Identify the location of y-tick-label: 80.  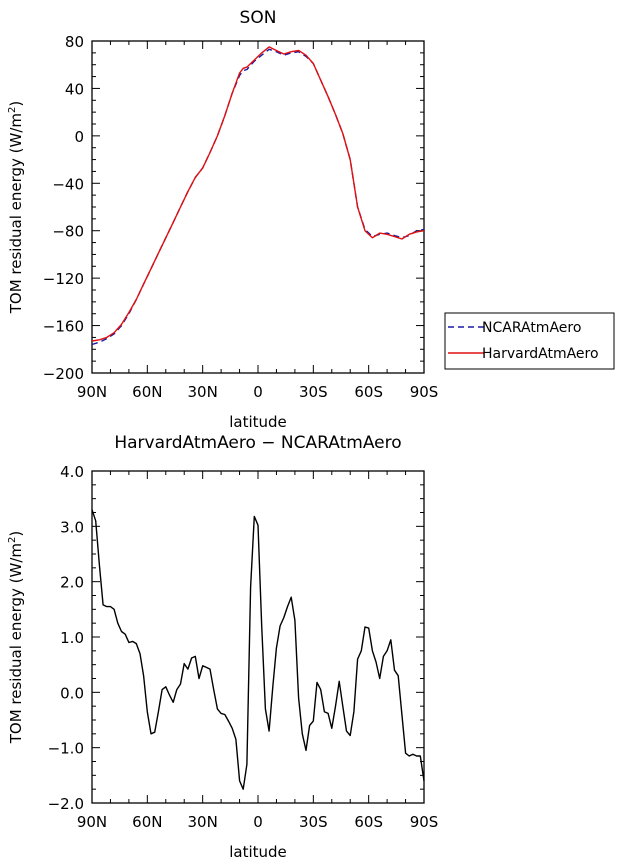
(74, 42).